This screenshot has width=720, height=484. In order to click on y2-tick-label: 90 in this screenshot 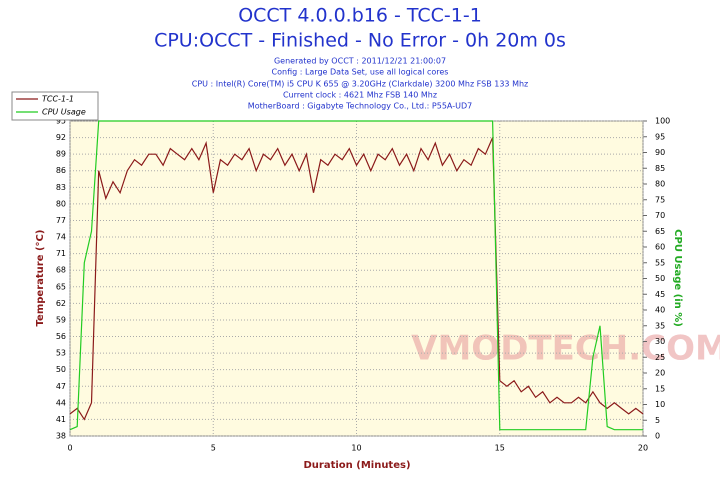, I will do `click(660, 152)`.